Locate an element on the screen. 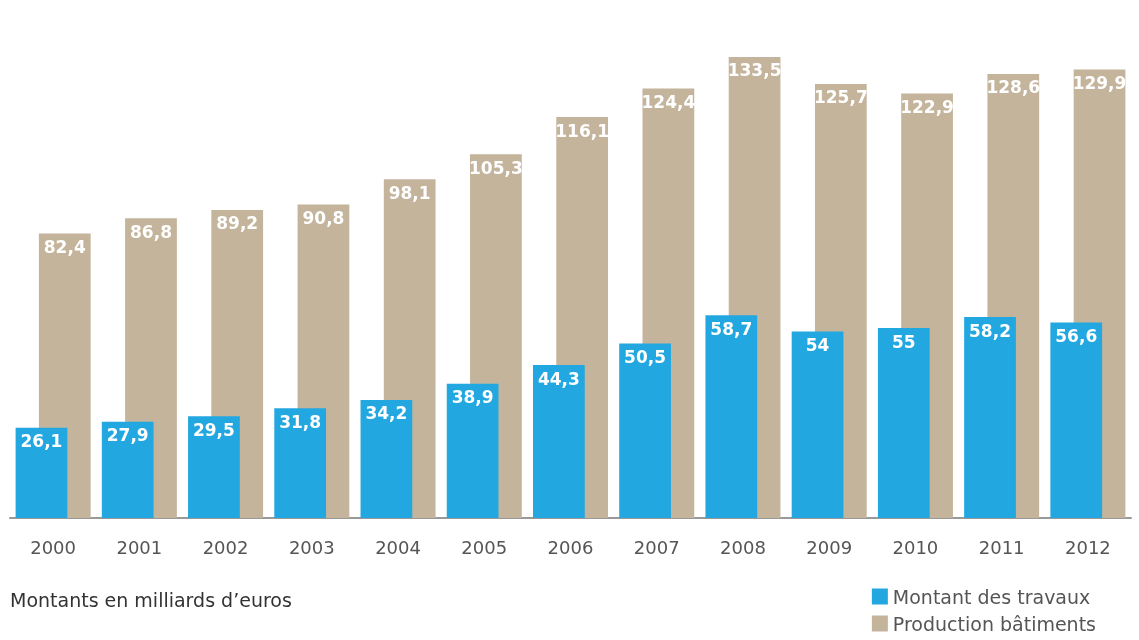 Image resolution: width=1139 pixels, height=640 pixels. legend-label: Production bâtiments is located at coordinates (994, 623).